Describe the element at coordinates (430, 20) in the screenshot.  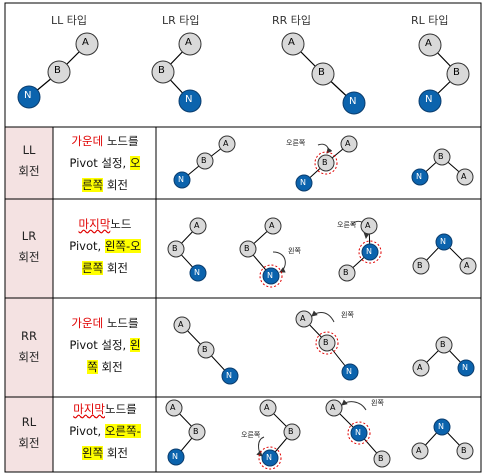
I see `header-label-rl: RL 타입` at that location.